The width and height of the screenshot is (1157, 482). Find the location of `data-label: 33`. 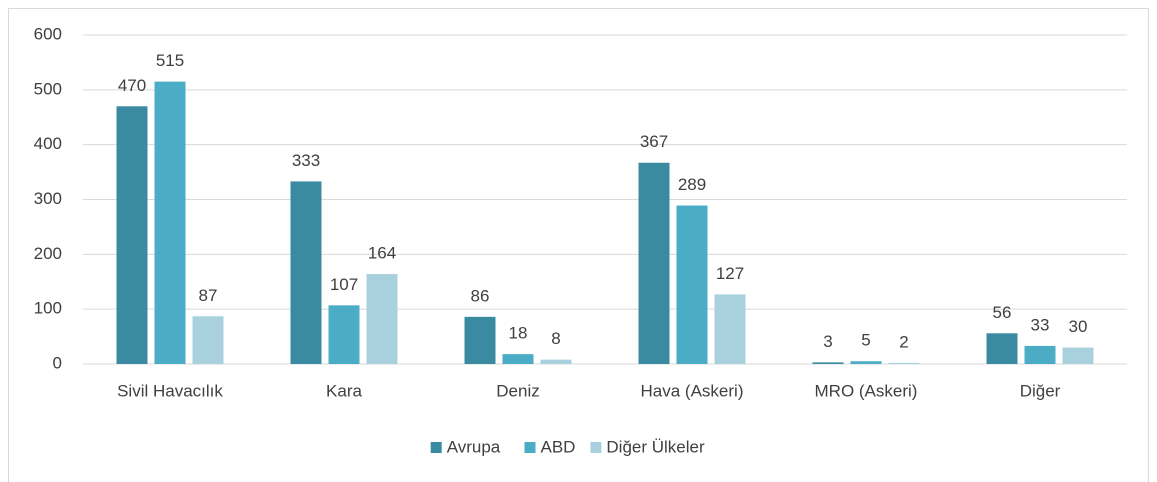

data-label: 33 is located at coordinates (1040, 324).